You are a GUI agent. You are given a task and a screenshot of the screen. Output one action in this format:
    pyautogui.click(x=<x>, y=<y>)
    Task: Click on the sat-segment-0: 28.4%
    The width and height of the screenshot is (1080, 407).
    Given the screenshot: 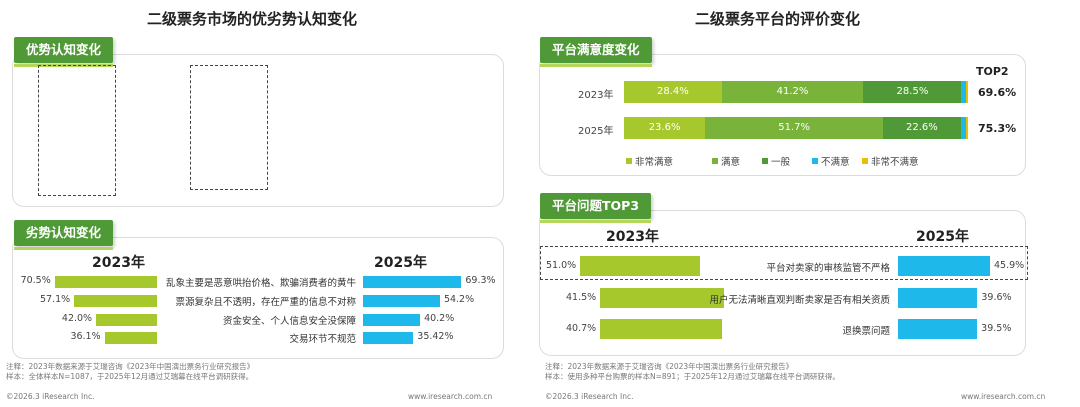 What is the action you would take?
    pyautogui.click(x=673, y=92)
    